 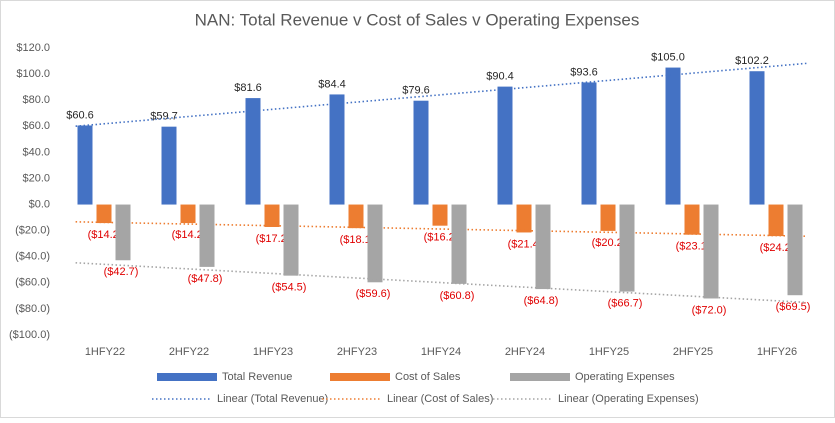 What do you see at coordinates (36, 126) in the screenshot?
I see `y-tick-label: $60.0` at bounding box center [36, 126].